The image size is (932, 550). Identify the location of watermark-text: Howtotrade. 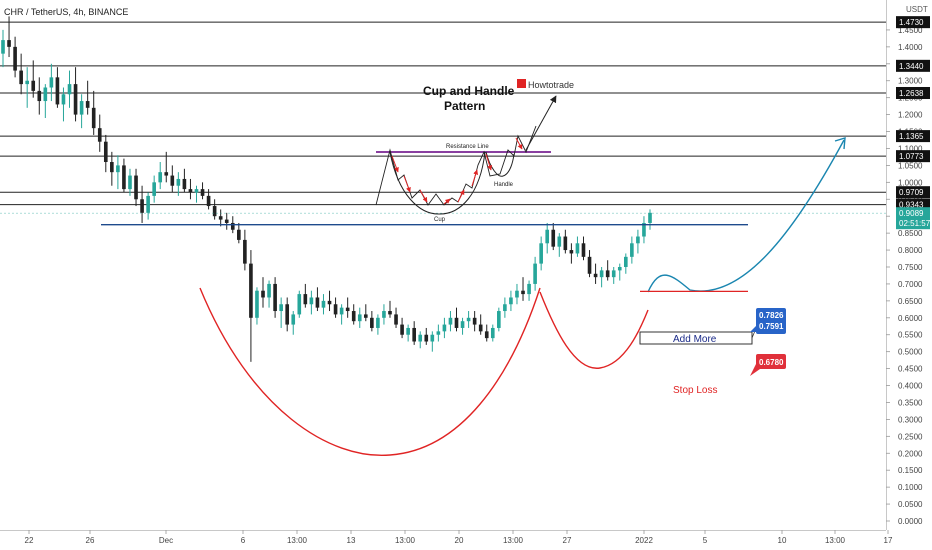
(551, 85).